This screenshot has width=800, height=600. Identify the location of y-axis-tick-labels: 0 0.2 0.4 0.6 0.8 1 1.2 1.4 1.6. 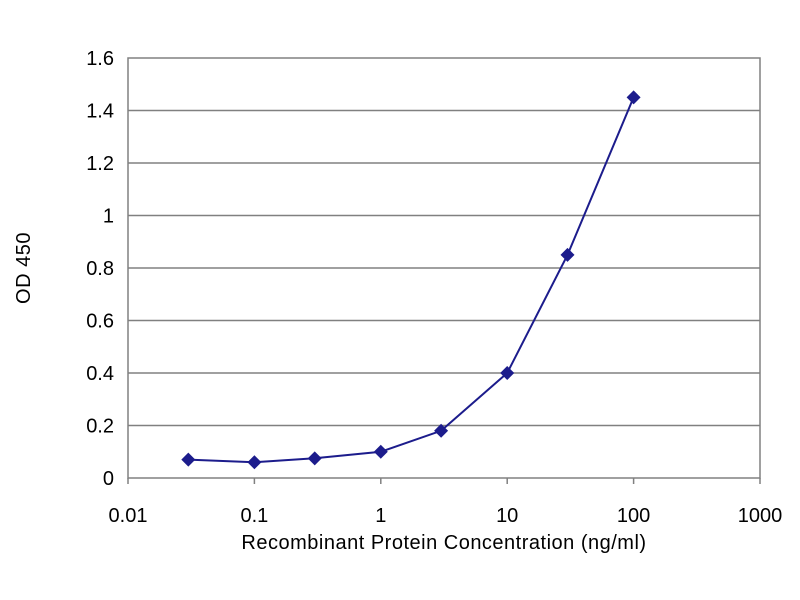
(100, 269).